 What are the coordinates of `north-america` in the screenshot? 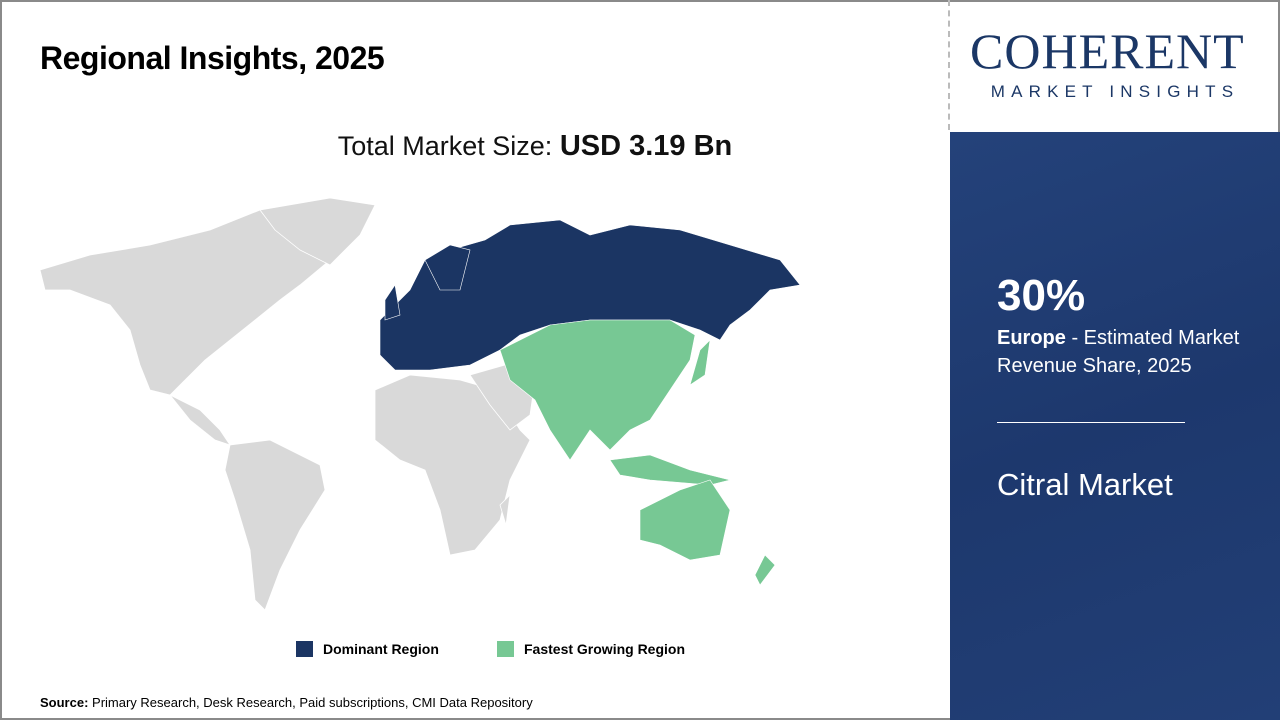 It's located at (200, 300).